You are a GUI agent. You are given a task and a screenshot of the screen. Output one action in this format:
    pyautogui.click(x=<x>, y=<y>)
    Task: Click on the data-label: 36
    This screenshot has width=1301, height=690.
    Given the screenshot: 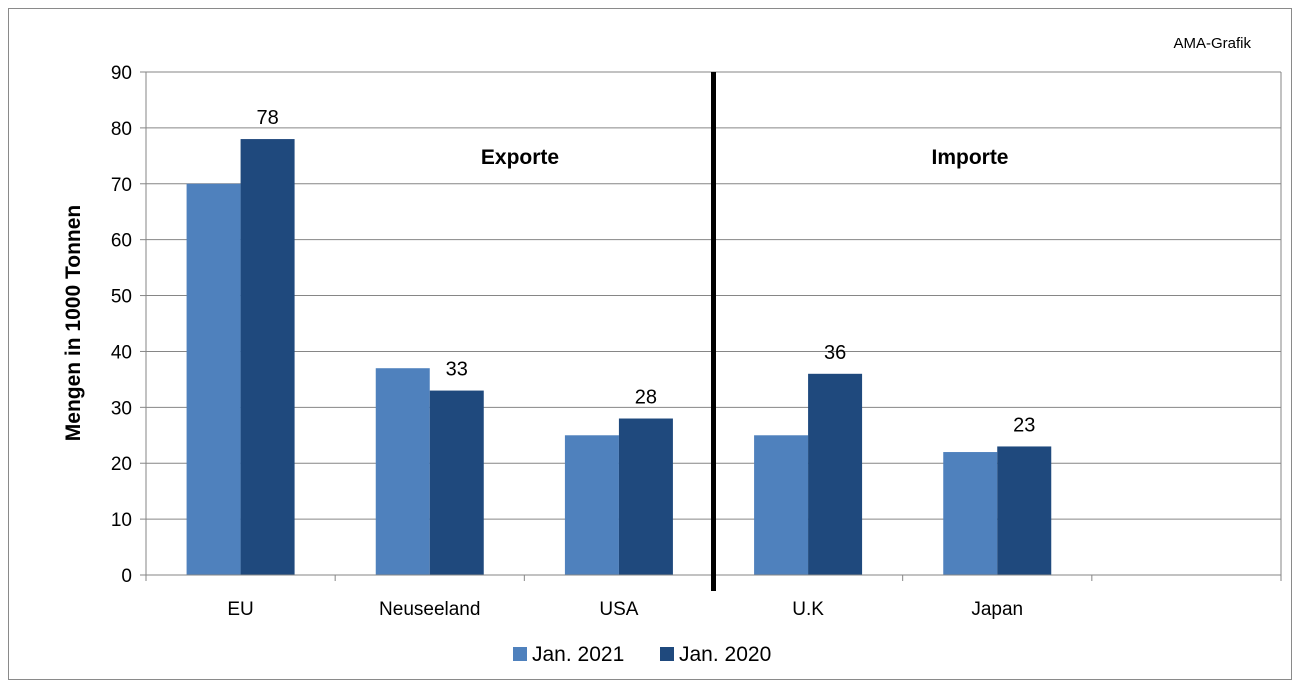 What is the action you would take?
    pyautogui.click(x=835, y=353)
    